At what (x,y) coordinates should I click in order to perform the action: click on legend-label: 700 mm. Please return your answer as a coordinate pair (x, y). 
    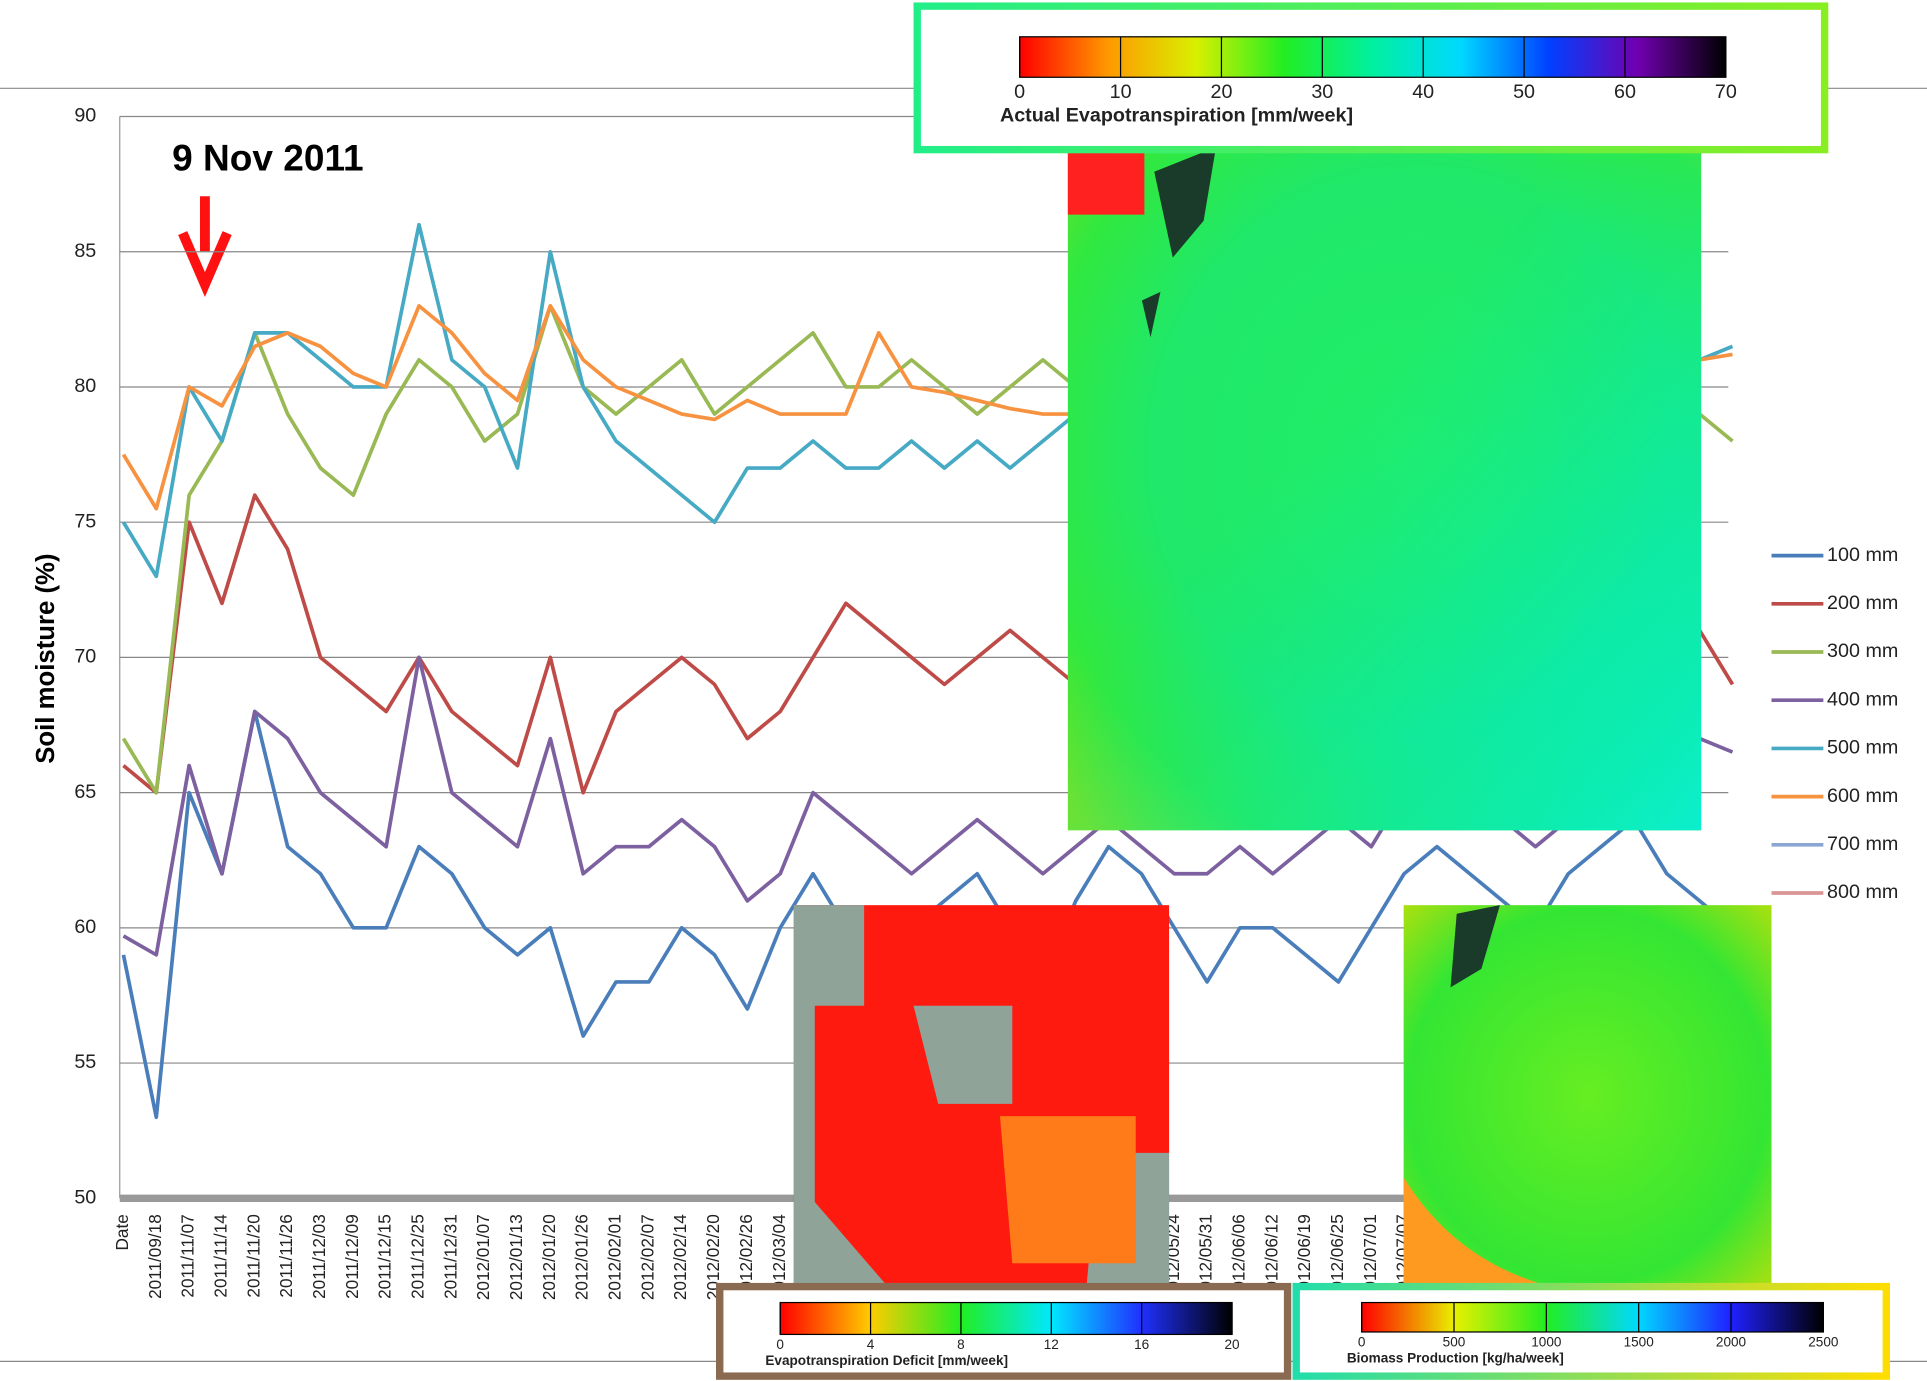
    Looking at the image, I should click on (1862, 844).